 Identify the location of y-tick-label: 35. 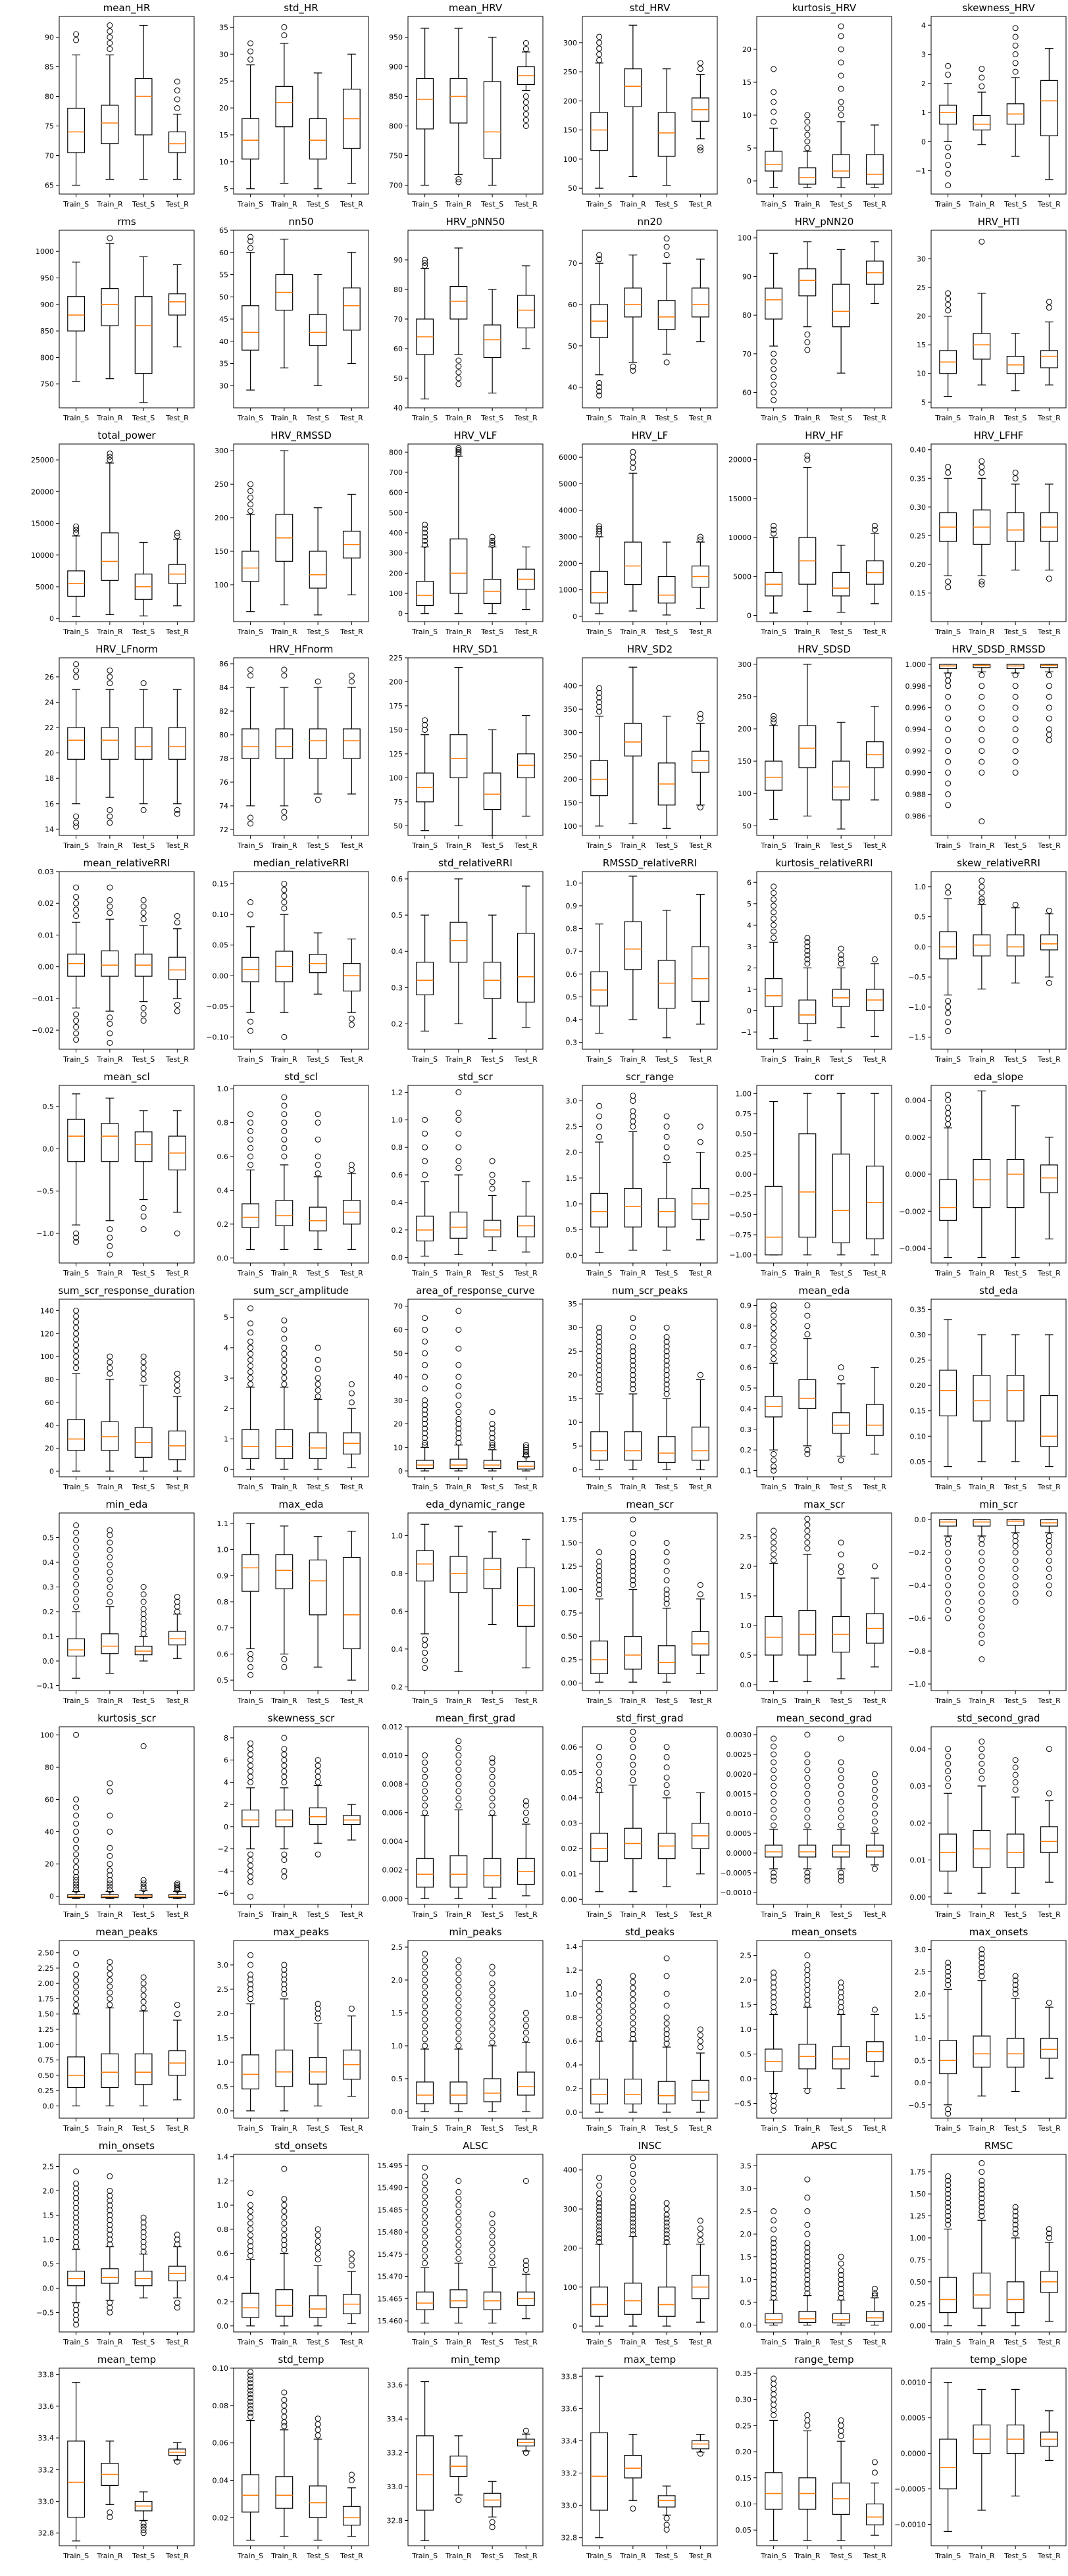
(223, 27).